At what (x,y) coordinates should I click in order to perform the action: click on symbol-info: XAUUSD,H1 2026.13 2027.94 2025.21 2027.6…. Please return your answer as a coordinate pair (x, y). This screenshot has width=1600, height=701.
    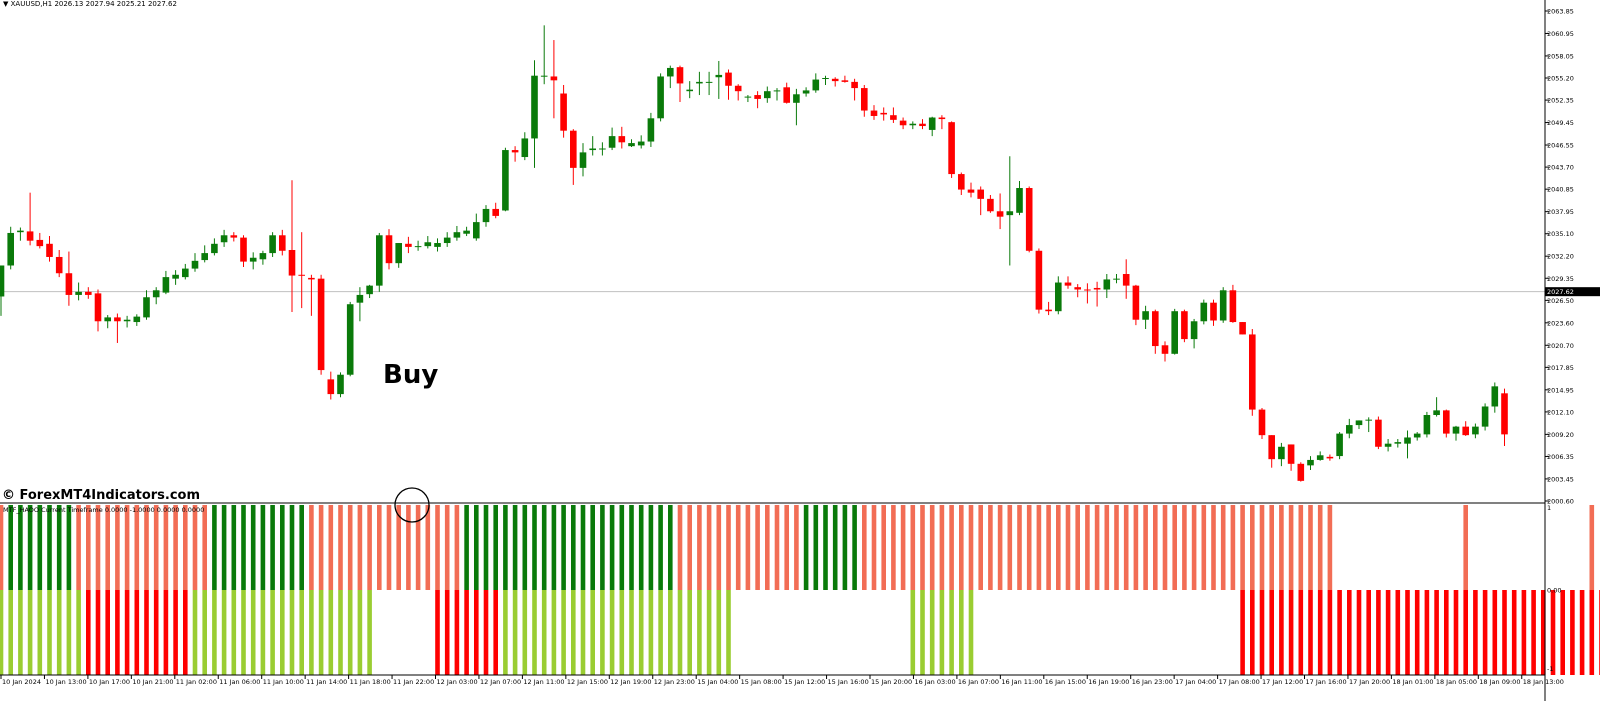
    Looking at the image, I should click on (93, 4).